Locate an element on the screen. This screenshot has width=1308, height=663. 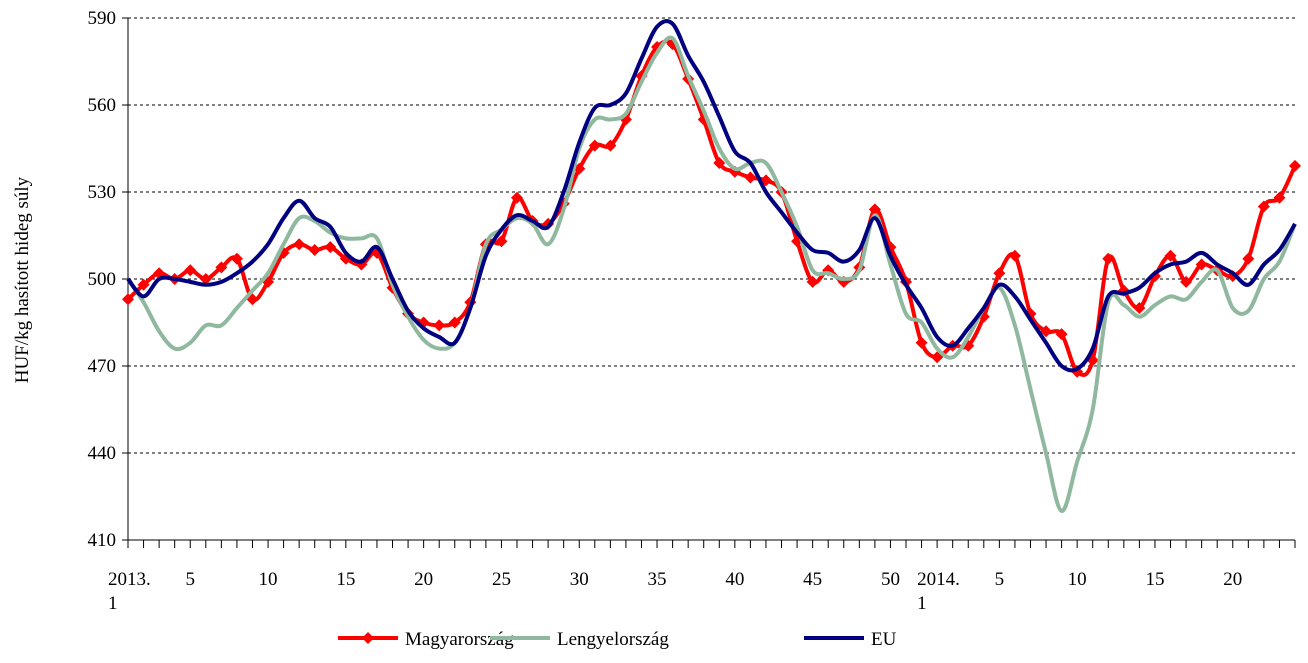
y-tick-label: 410 is located at coordinates (102, 540).